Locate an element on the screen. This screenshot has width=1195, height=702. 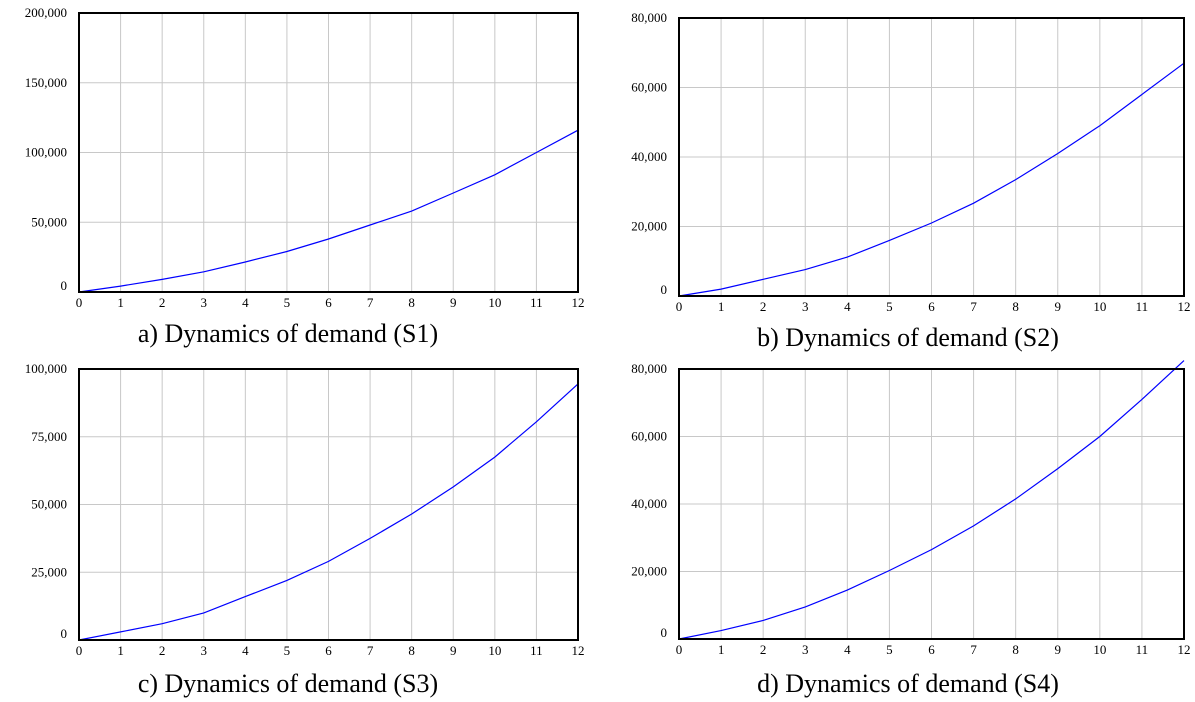
panel-b-x-axis: 0 1 2 3 4 5 6 7 8 9 10 11 12 is located at coordinates (933, 306).